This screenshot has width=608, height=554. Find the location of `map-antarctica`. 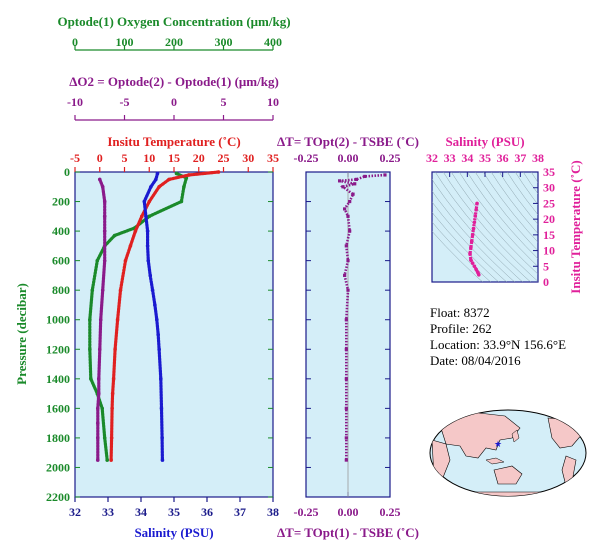

map-antarctica is located at coordinates (508, 493).